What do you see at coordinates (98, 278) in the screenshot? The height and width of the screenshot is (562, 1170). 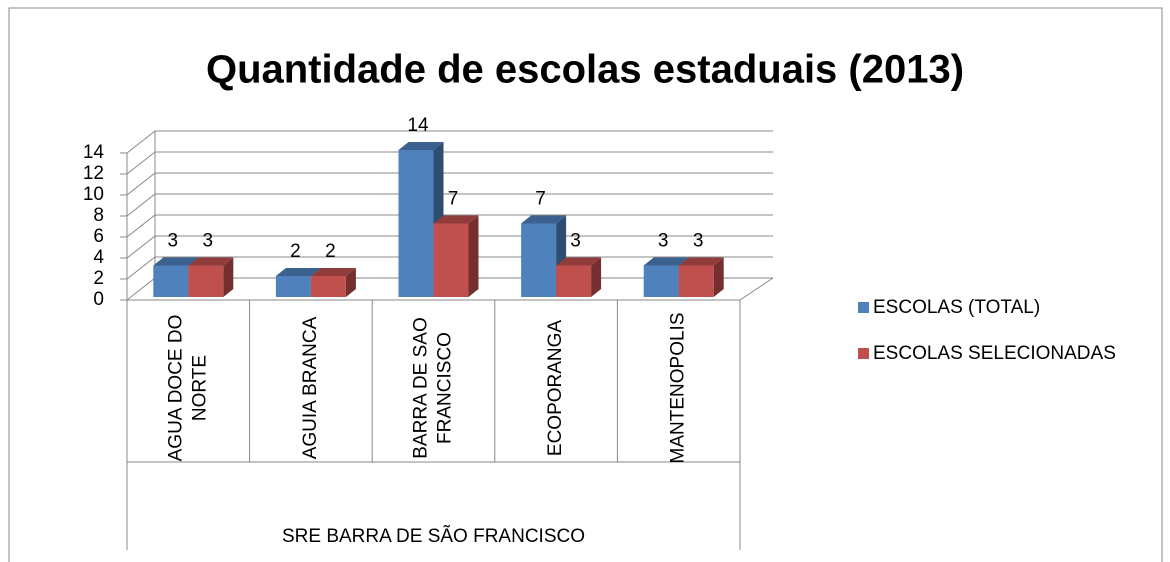 I see `y-tick-label: 2` at bounding box center [98, 278].